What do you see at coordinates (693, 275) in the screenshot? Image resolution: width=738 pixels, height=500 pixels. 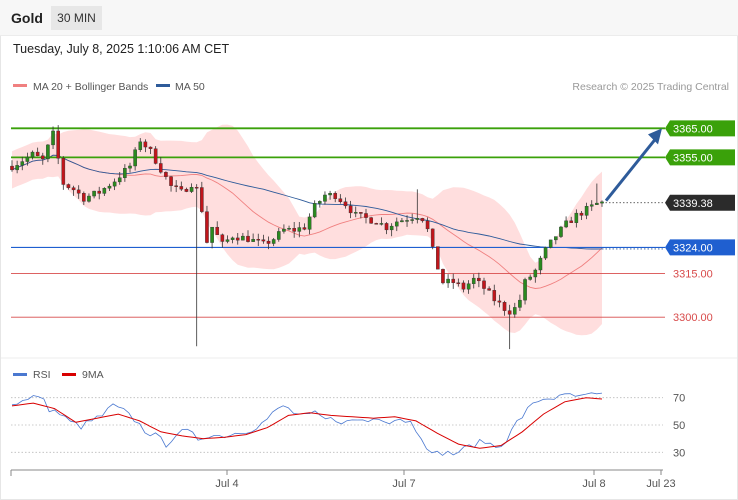 I see `level-label-3: 3315.00` at bounding box center [693, 275].